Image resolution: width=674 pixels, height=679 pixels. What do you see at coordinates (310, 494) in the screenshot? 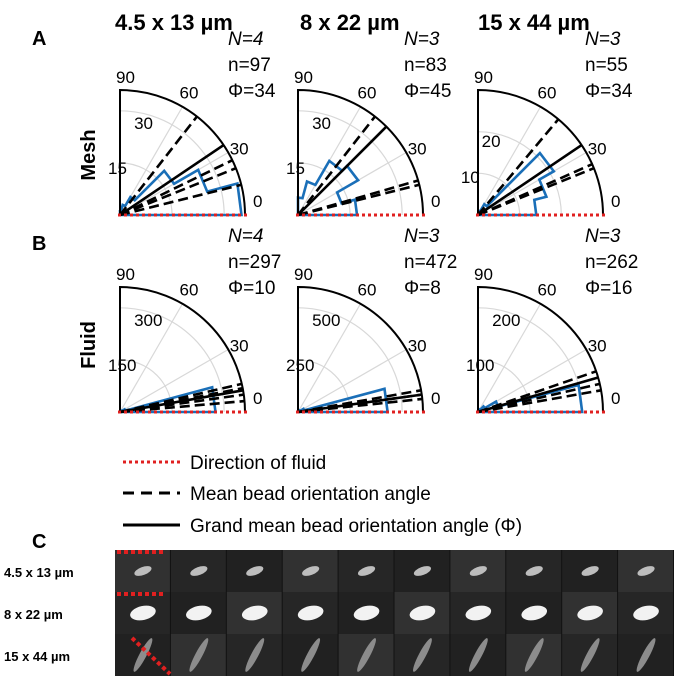
I see `legend-mean-label: Mean bead orientation angle` at bounding box center [310, 494].